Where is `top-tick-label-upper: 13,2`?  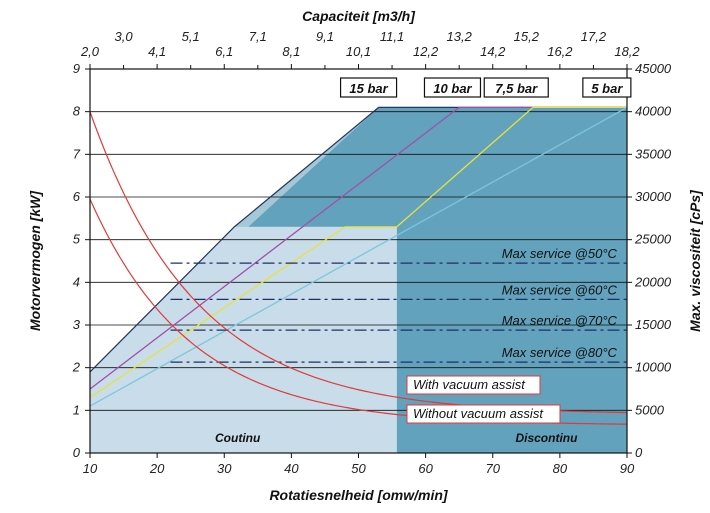 top-tick-label-upper: 13,2 is located at coordinates (460, 36).